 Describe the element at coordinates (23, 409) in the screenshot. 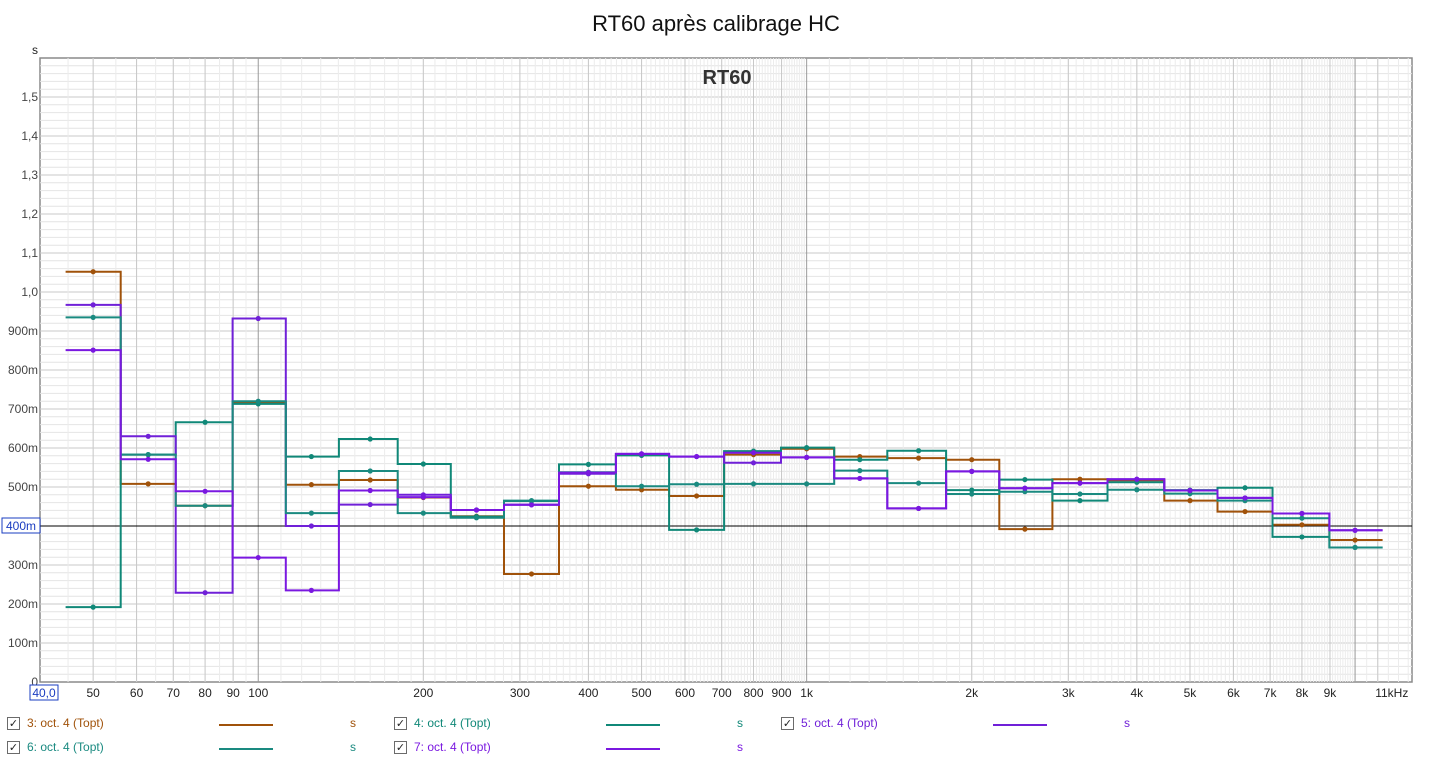

I see `y-tick-label: 700m` at that location.